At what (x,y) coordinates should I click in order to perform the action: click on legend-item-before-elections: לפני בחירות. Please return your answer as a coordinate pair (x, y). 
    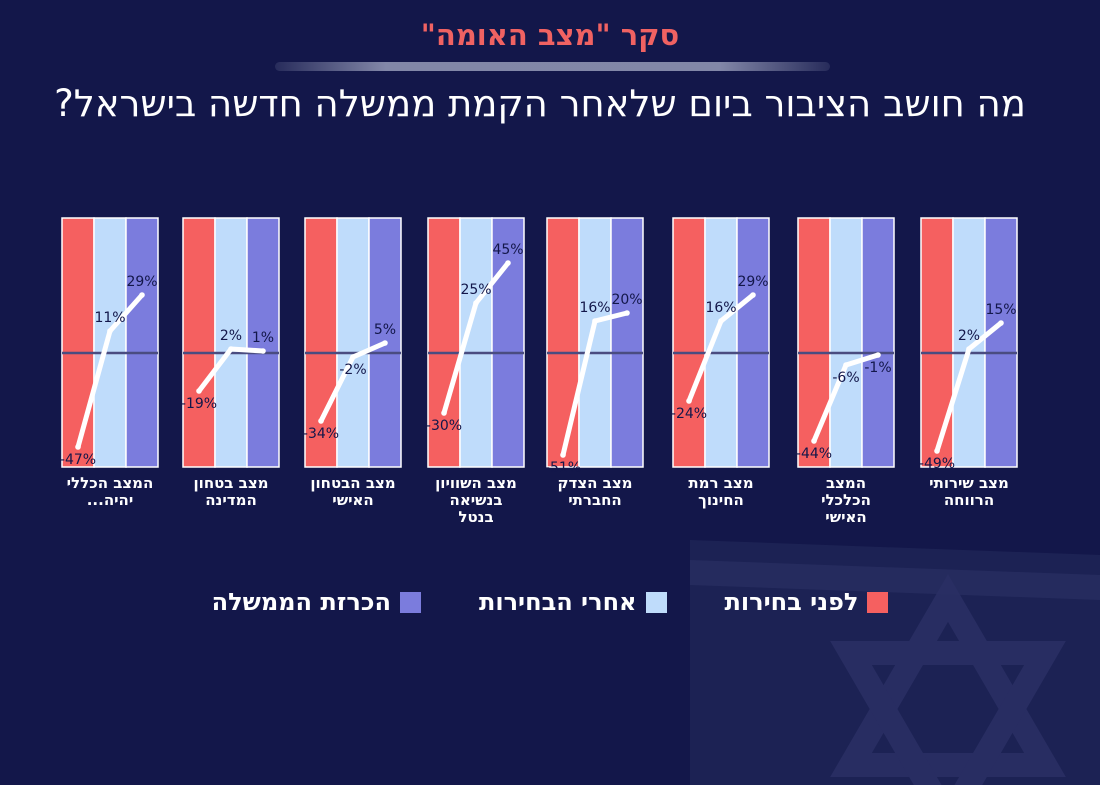
    Looking at the image, I should click on (807, 602).